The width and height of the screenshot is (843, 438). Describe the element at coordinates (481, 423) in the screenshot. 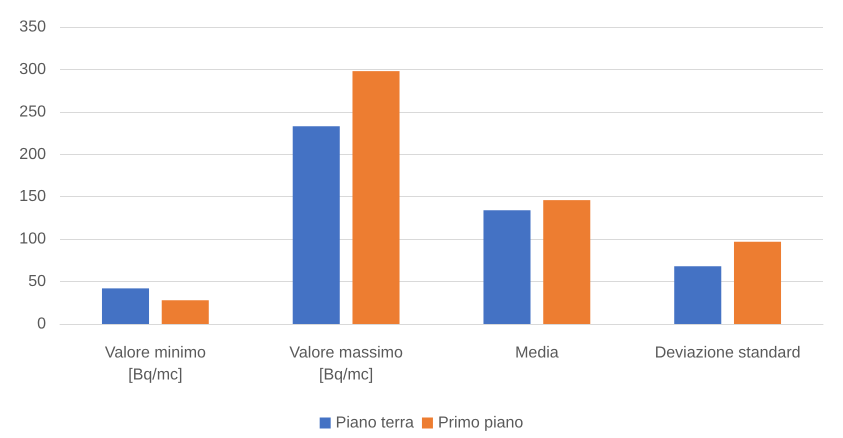

I see `legend-label: Primo piano` at that location.